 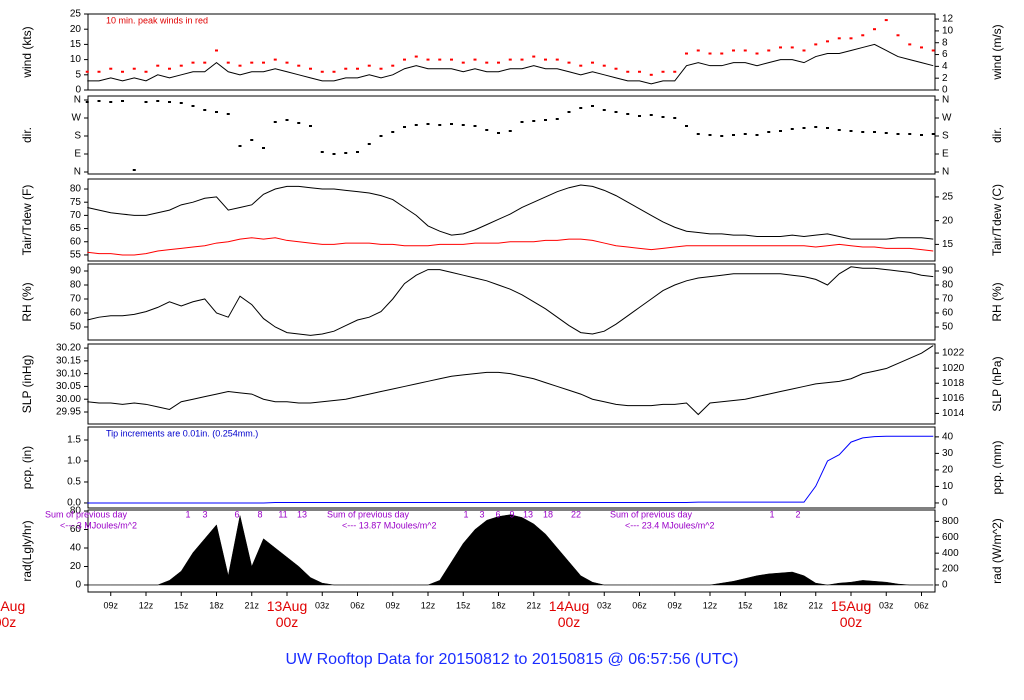 I want to click on y-tick-label: 30.00, so click(x=68, y=399).